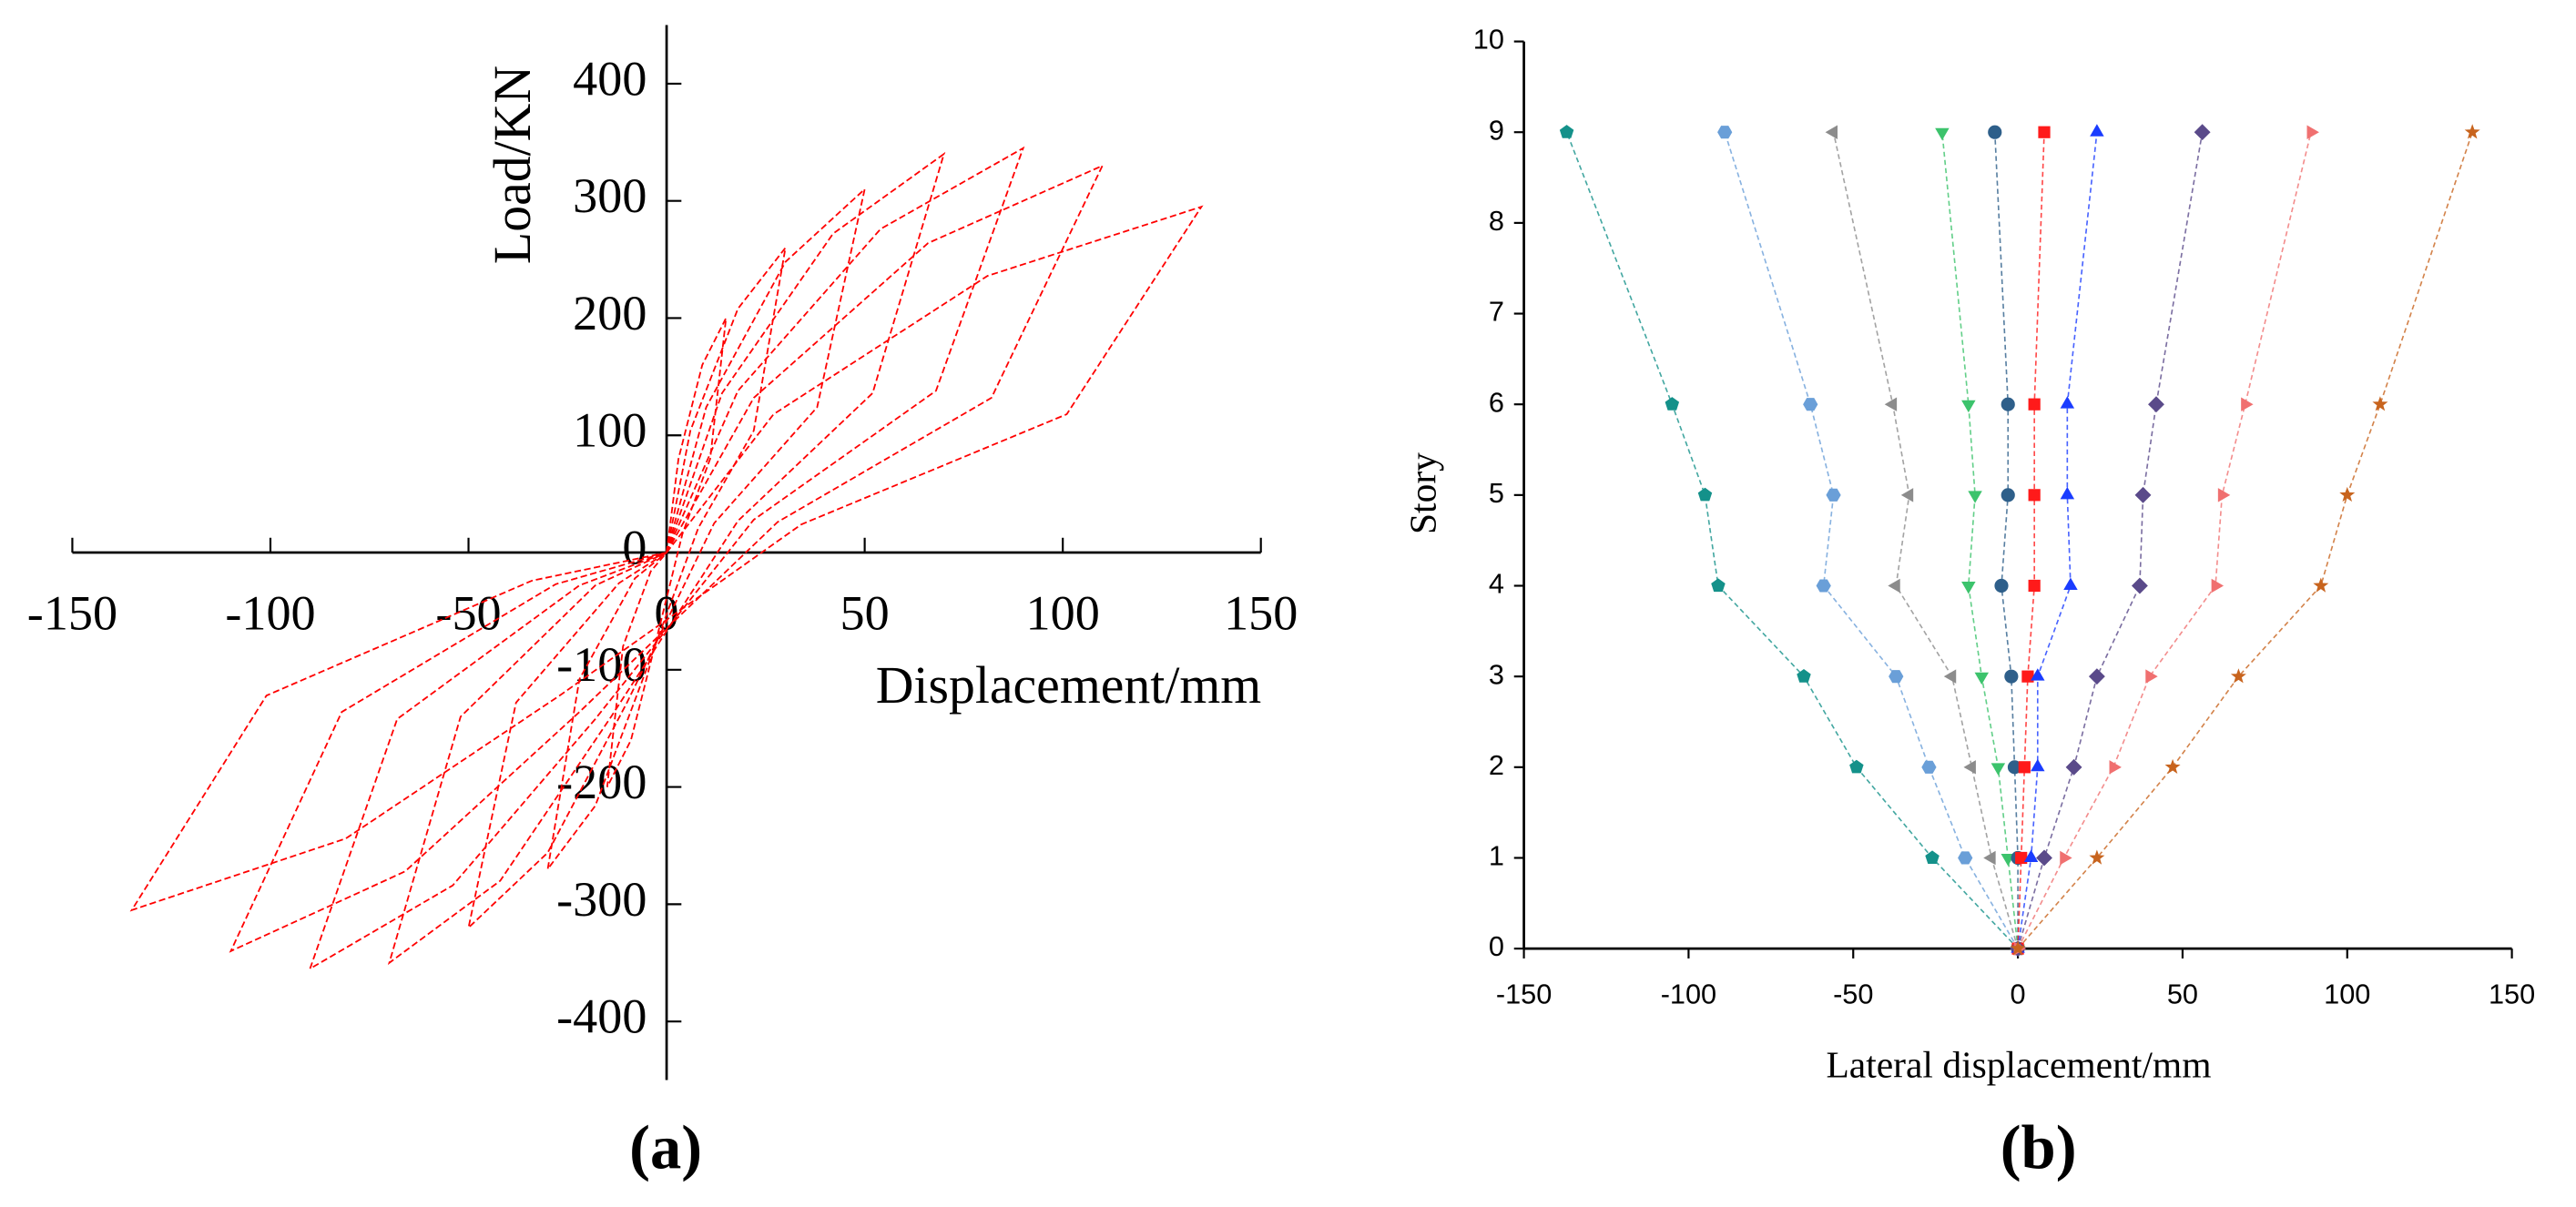  Describe the element at coordinates (1496, 221) in the screenshot. I see `y-tick-label: 8` at that location.